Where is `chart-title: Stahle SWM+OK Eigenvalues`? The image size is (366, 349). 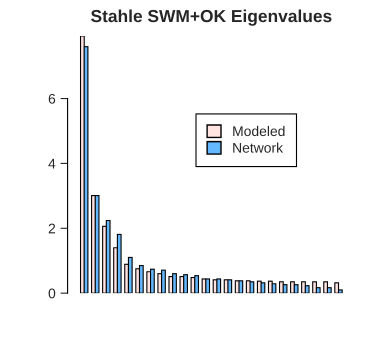
chart-title: Stahle SWM+OK Eigenvalues is located at coordinates (211, 17).